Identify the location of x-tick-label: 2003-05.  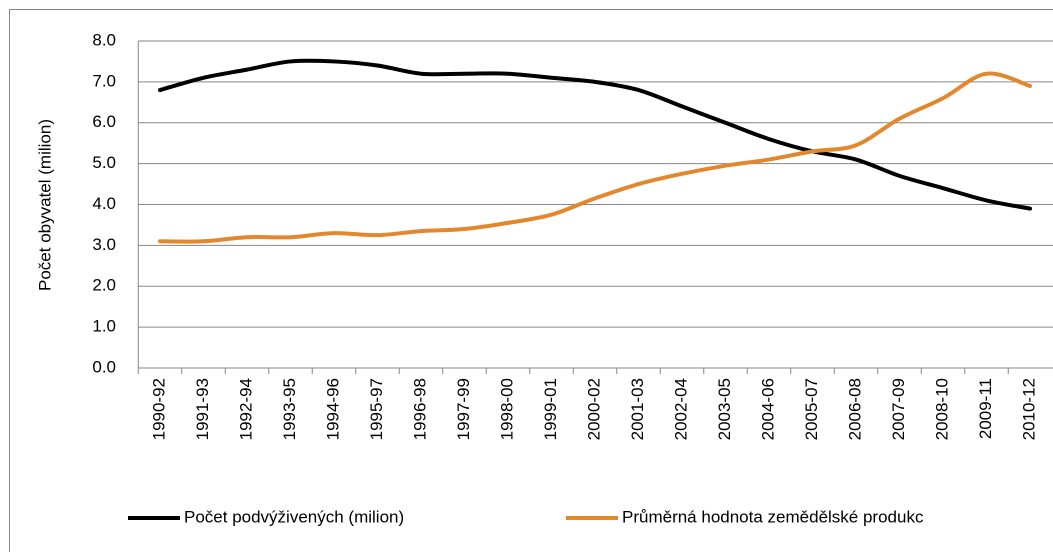
(724, 409).